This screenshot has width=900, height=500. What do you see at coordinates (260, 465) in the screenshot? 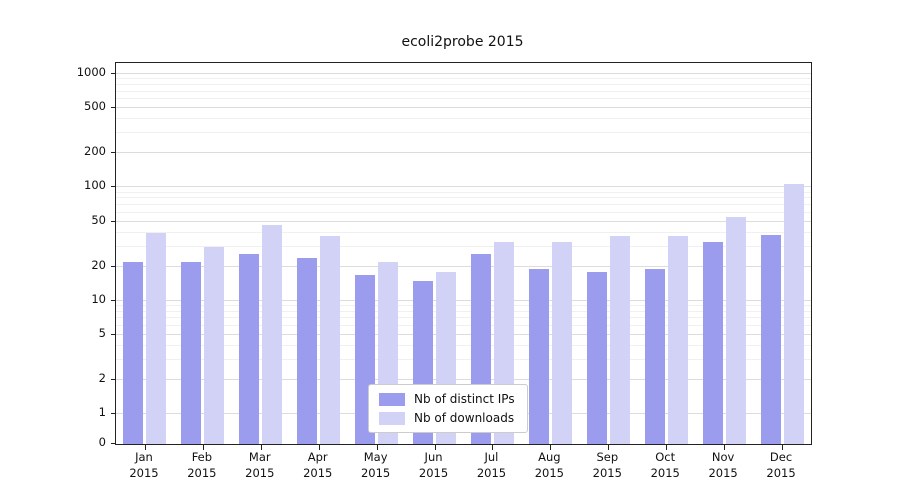
I see `x-tick-label-mar: Mar 2015` at bounding box center [260, 465].